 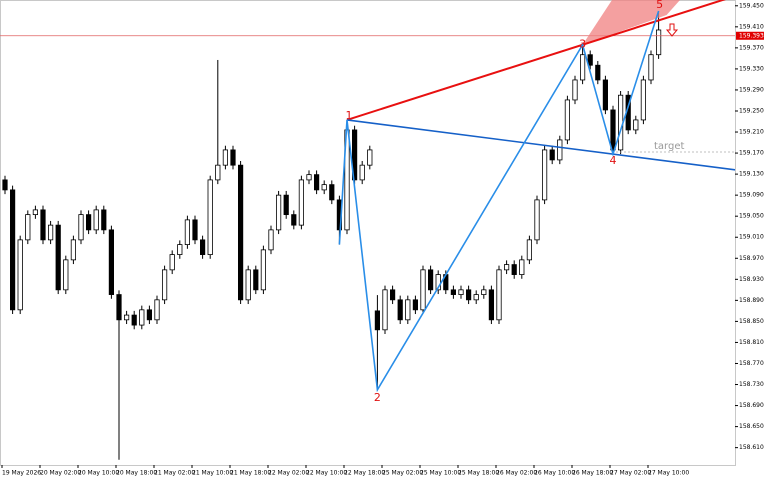 What do you see at coordinates (751, 405) in the screenshot?
I see `y-tick-label: 158.690` at bounding box center [751, 405].